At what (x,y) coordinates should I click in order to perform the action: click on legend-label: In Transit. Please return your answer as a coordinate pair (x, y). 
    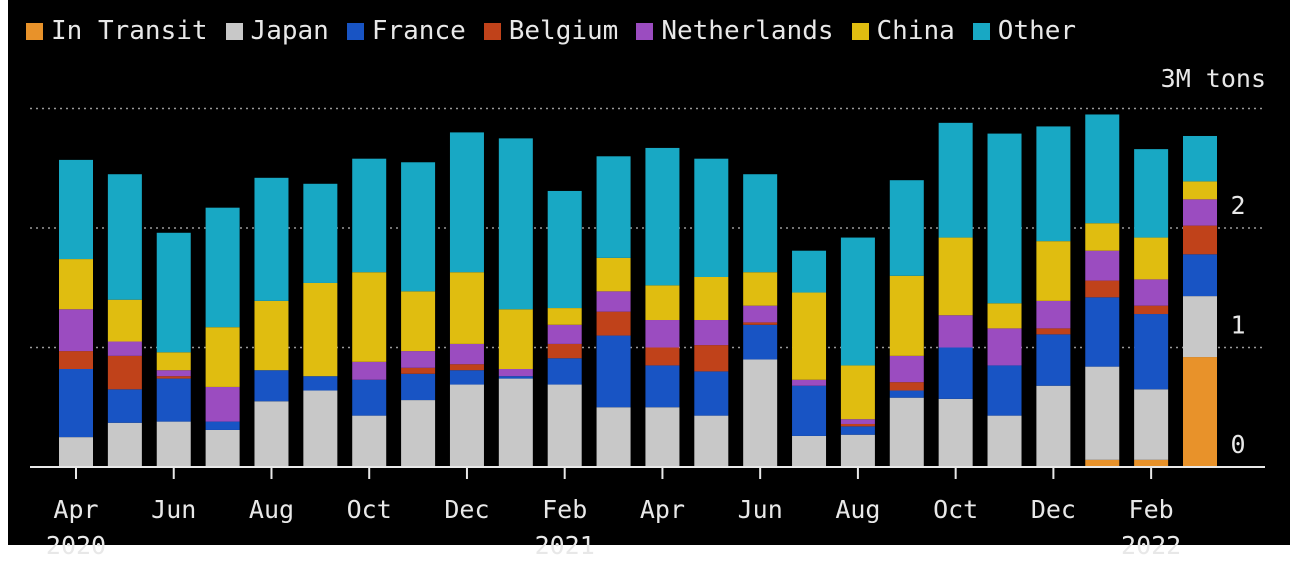
    Looking at the image, I should click on (129, 31).